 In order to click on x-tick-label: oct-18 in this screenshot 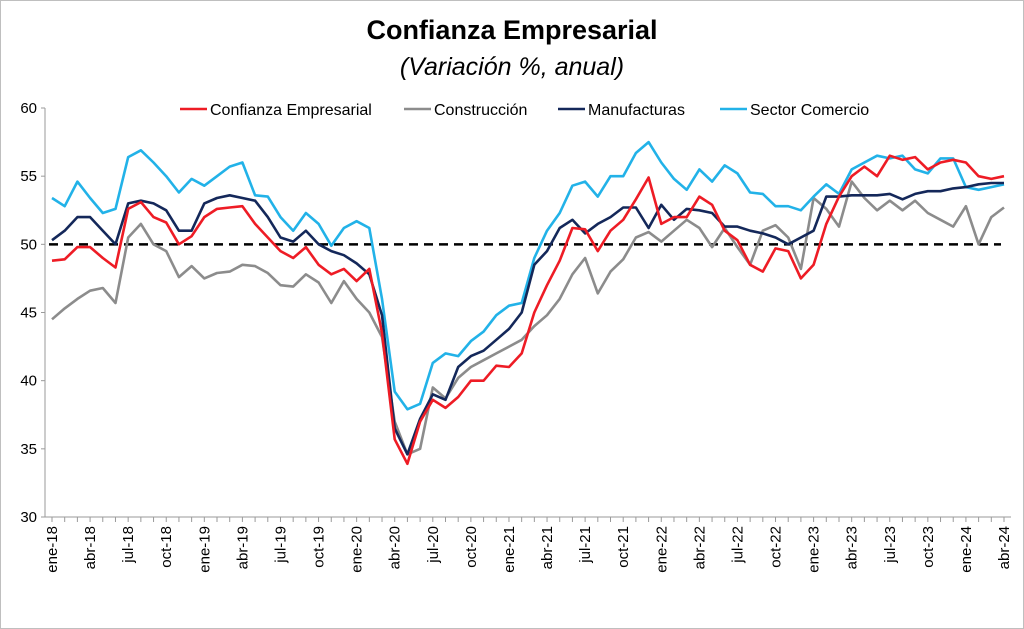, I will do `click(166, 547)`.